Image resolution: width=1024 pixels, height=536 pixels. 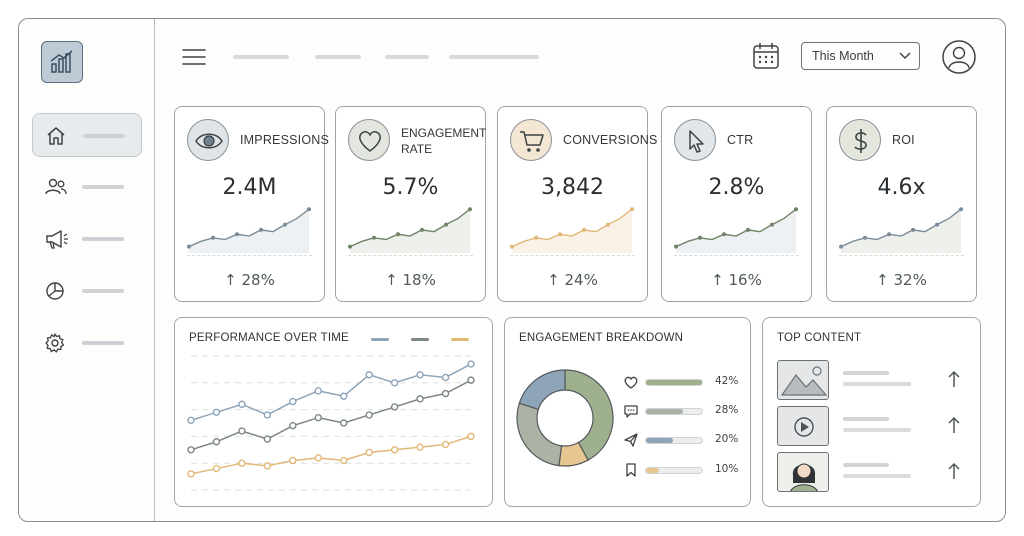 I want to click on heart-icon, so click(x=369, y=140).